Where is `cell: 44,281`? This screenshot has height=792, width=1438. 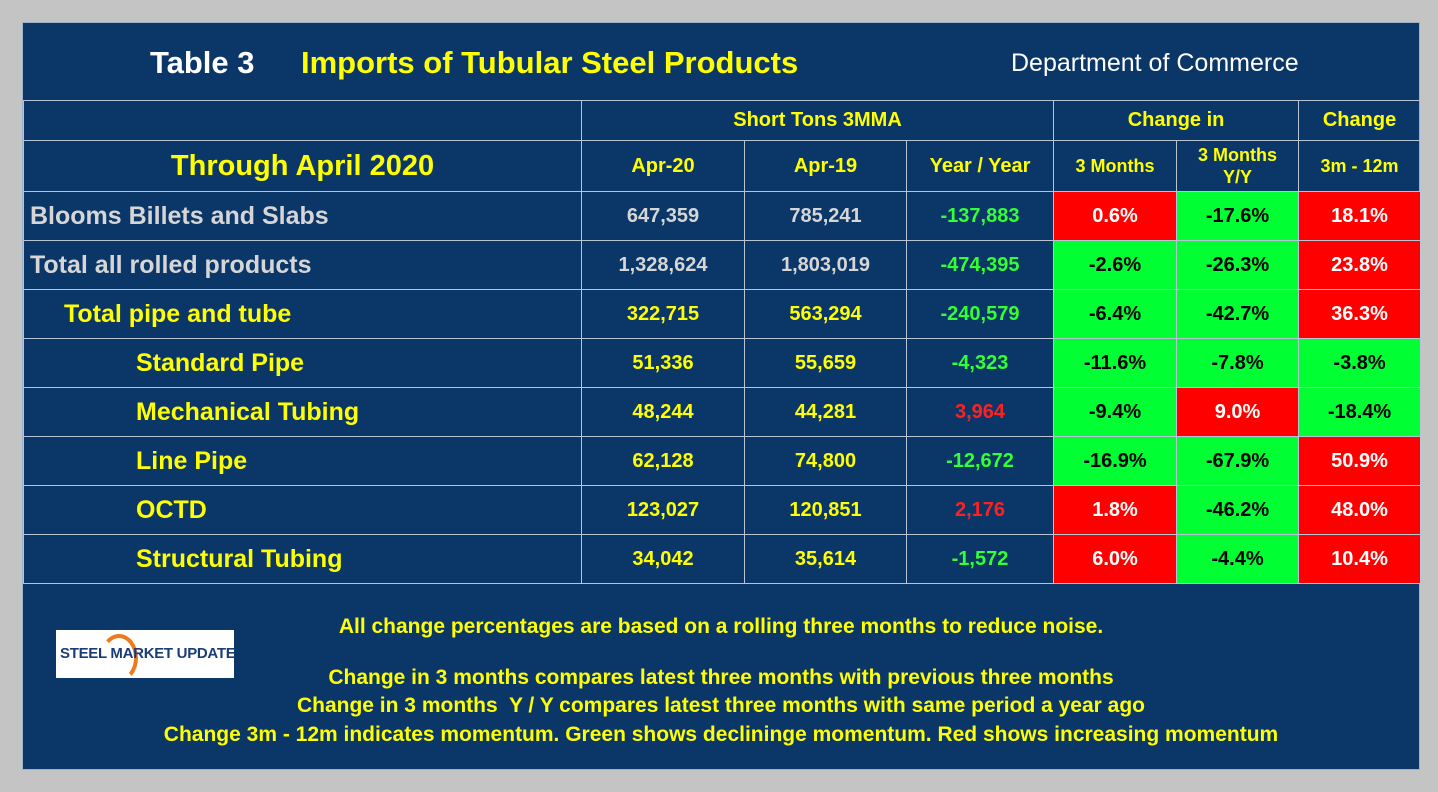
cell: 44,281 is located at coordinates (825, 412).